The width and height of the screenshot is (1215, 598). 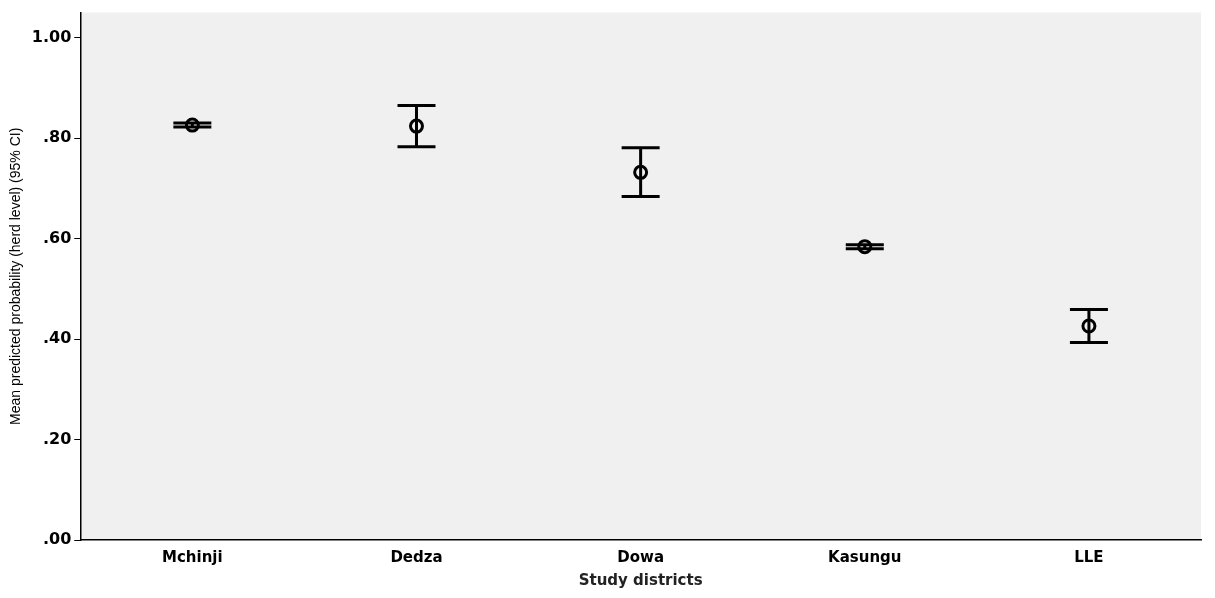 What do you see at coordinates (865, 556) in the screenshot?
I see `x-tick-label: Kasungu` at bounding box center [865, 556].